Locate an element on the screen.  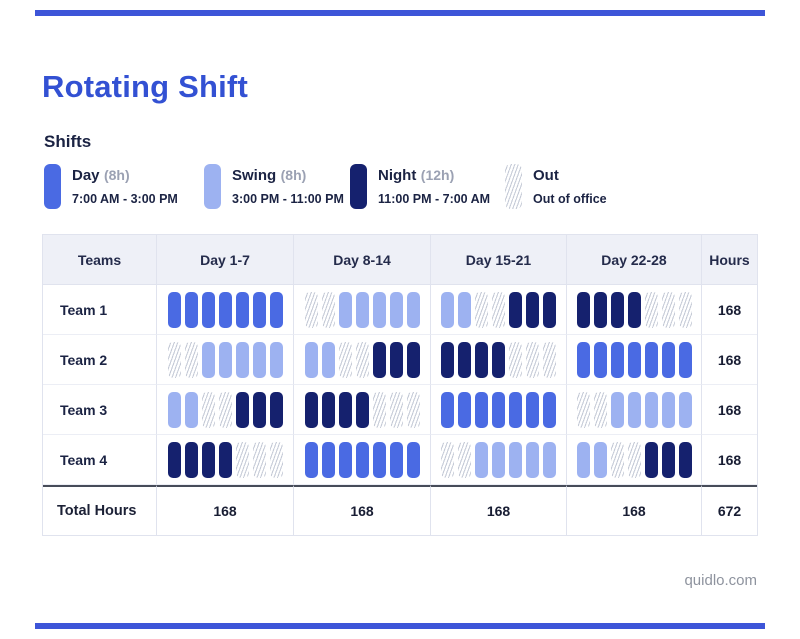
legend-heading: Shifts is located at coordinates (68, 141).